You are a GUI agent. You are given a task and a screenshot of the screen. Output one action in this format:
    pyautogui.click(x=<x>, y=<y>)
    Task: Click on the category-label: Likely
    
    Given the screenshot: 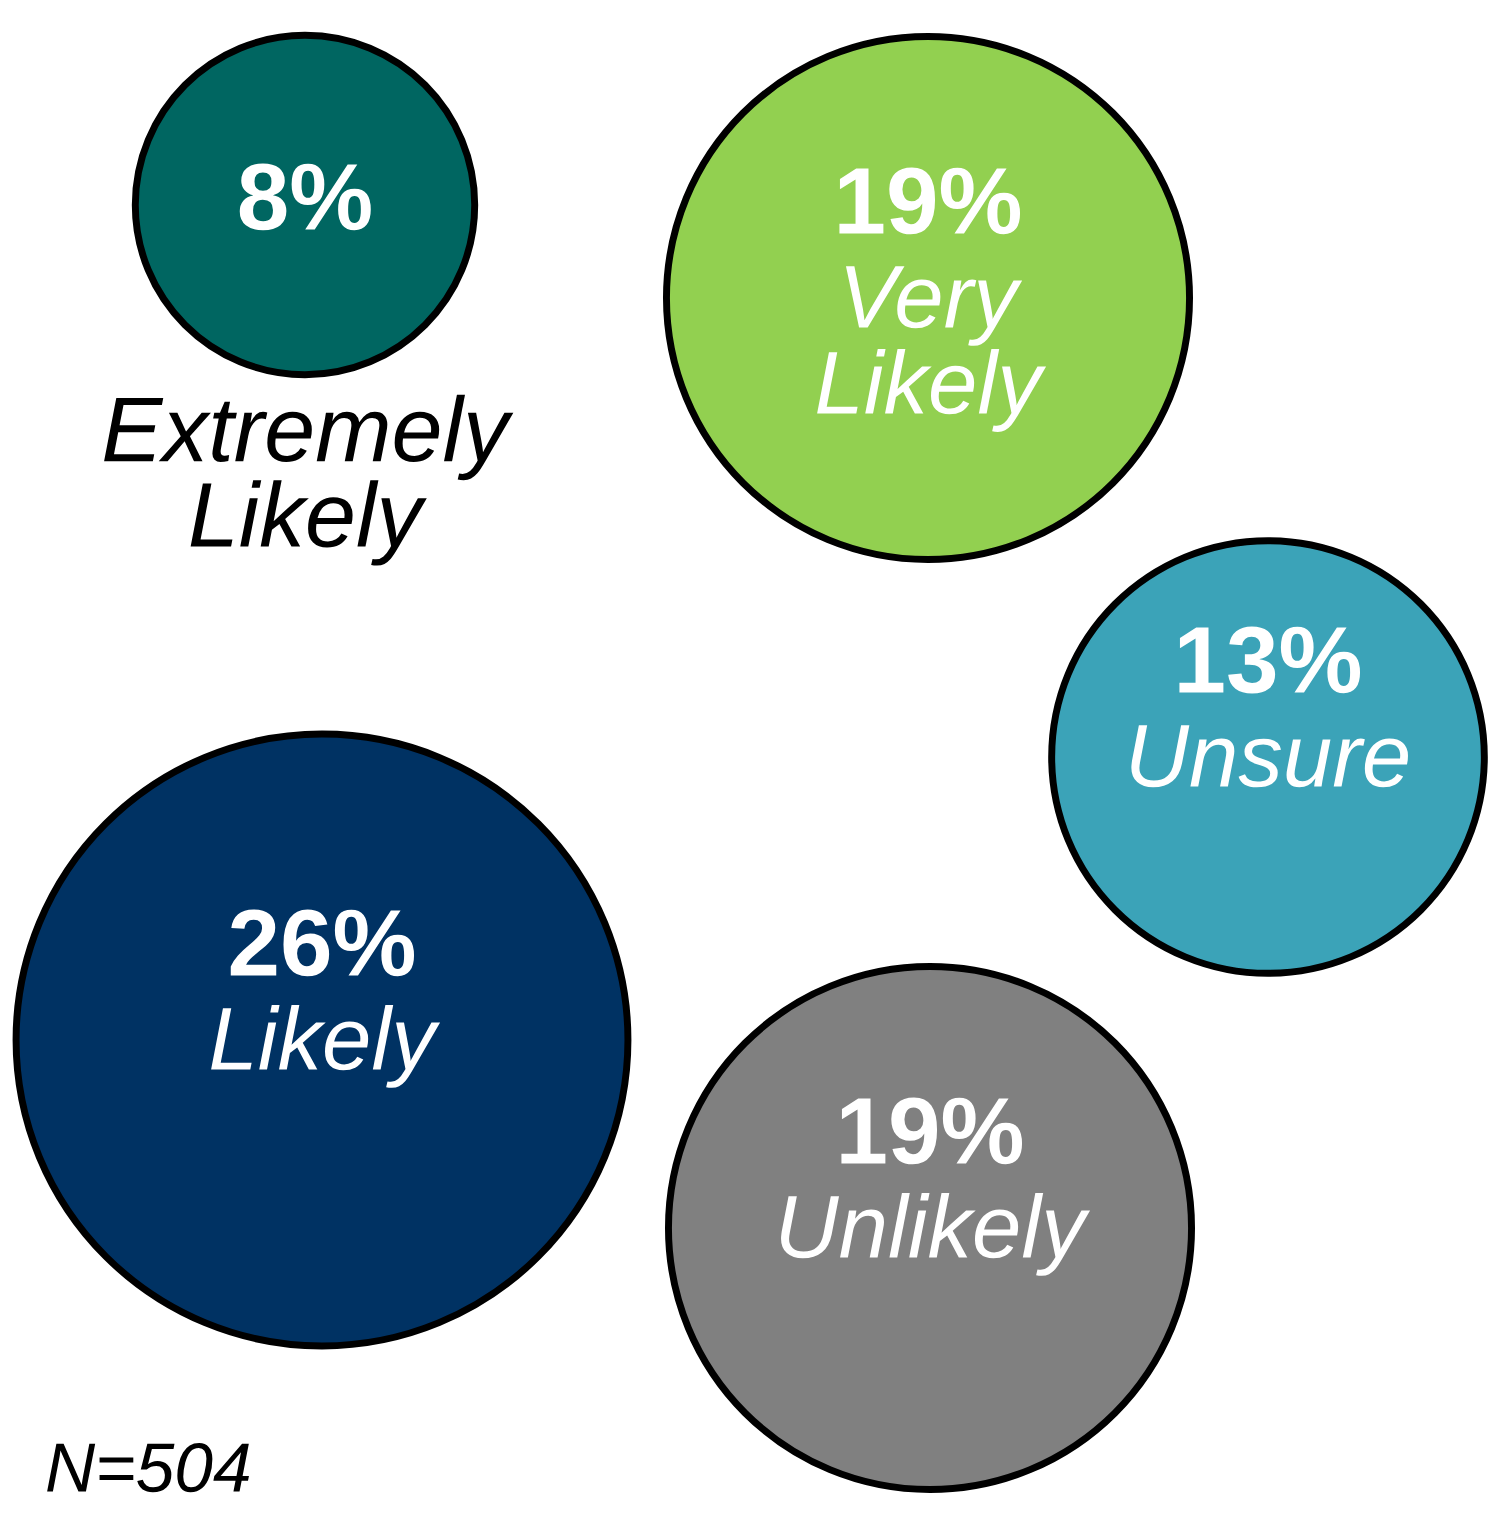 What is the action you would take?
    pyautogui.click(x=326, y=1046)
    